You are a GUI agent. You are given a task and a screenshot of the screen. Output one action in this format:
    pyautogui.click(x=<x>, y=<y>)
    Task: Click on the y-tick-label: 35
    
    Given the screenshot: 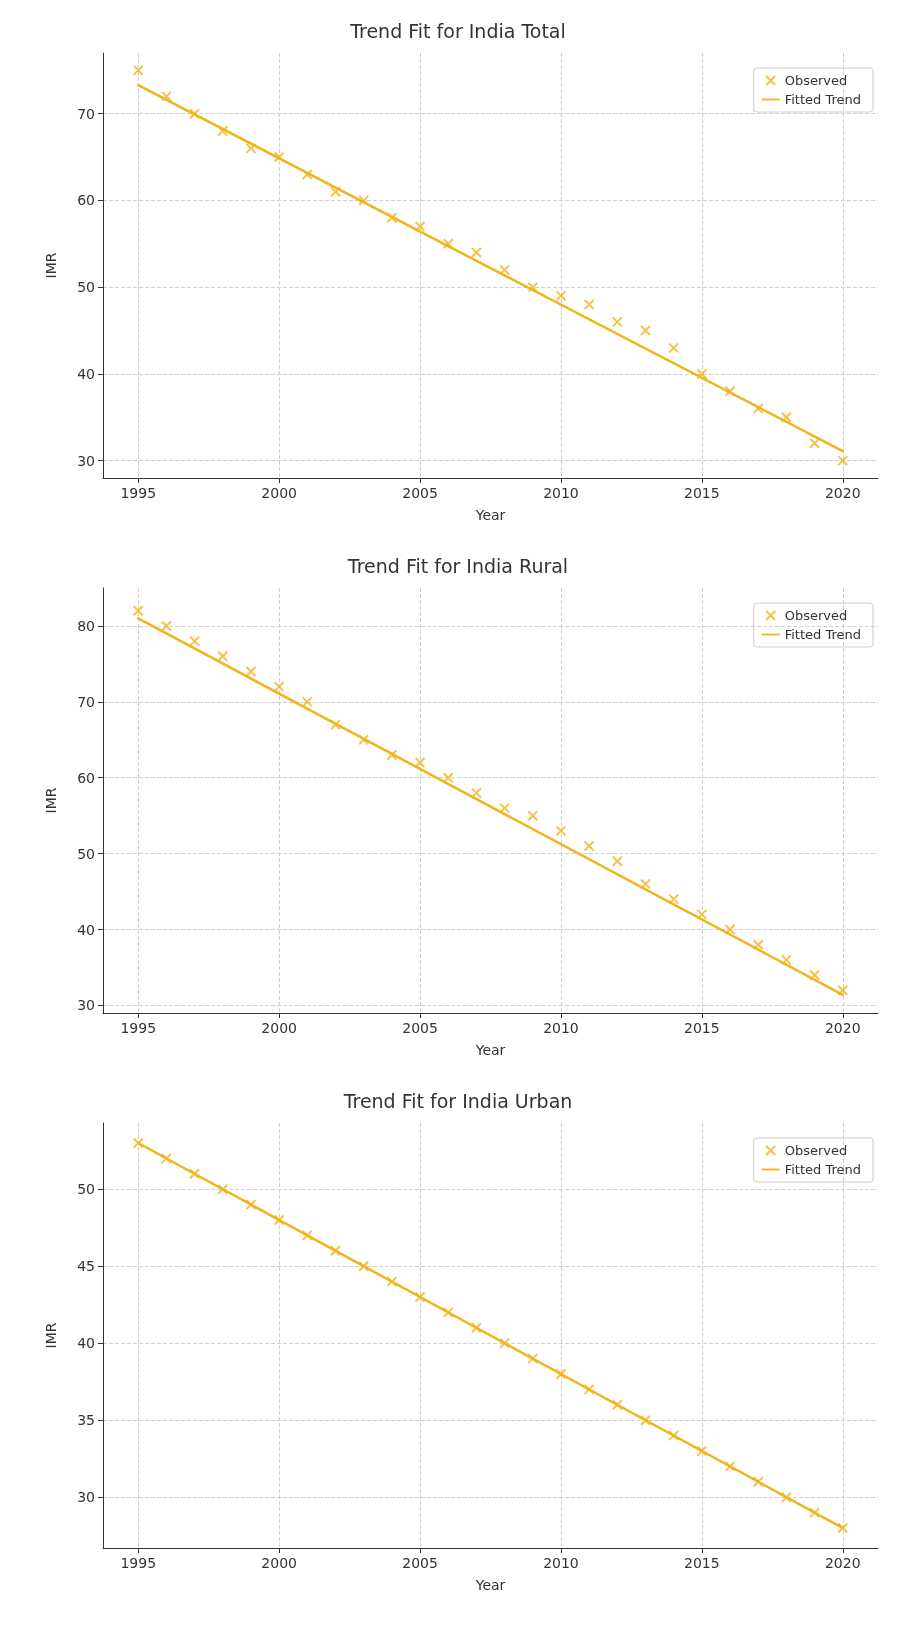 What is the action you would take?
    pyautogui.click(x=86, y=1420)
    